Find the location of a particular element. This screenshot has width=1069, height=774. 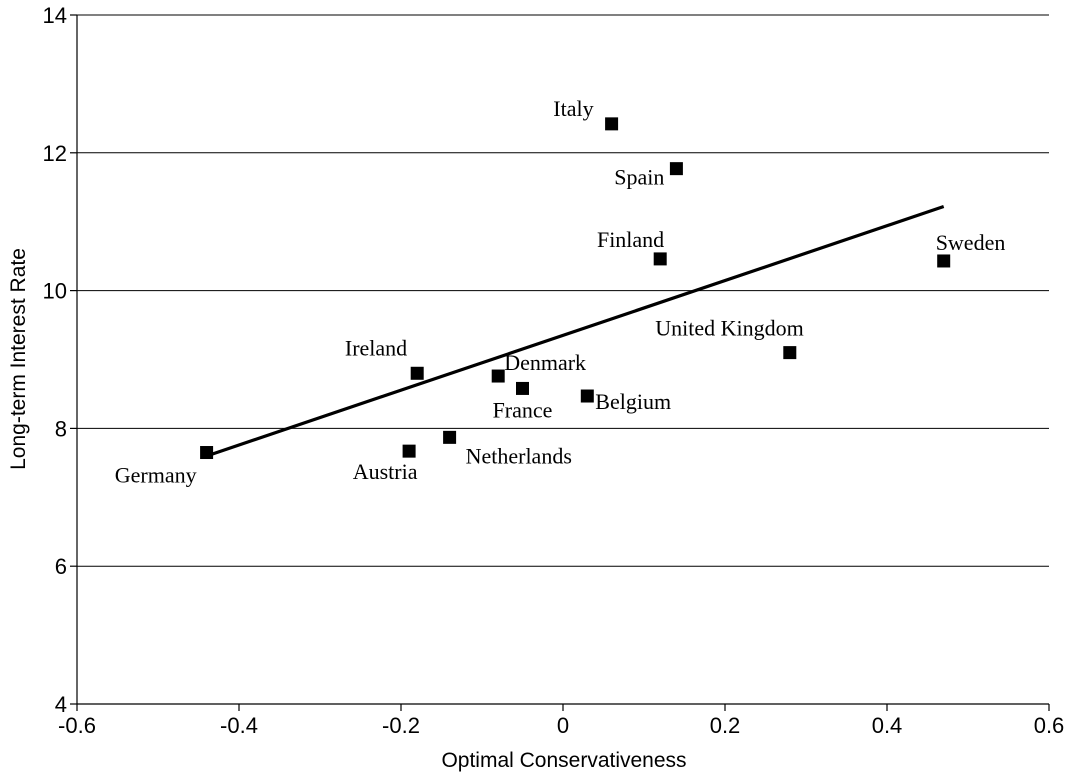

y-tick-label: 14 is located at coordinates (55, 15).